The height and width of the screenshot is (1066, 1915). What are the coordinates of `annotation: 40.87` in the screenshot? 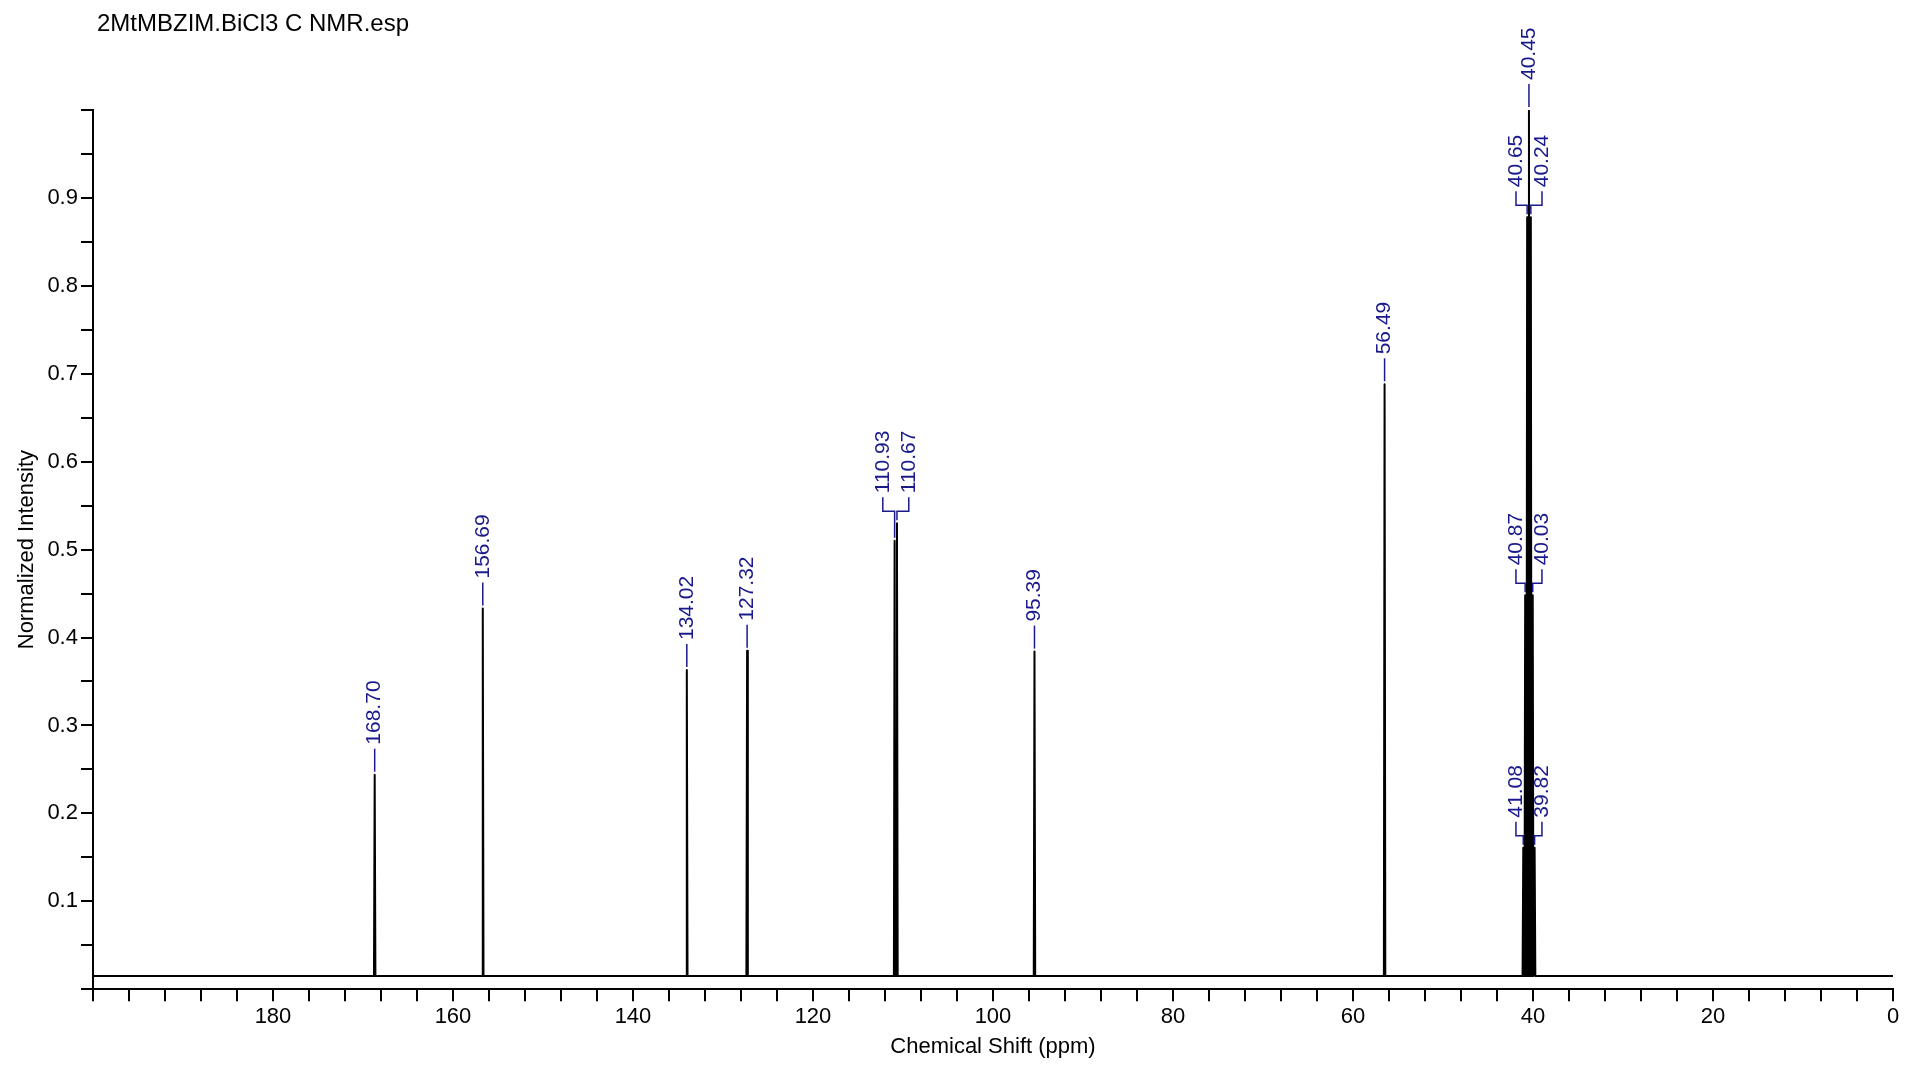 It's located at (1514, 539).